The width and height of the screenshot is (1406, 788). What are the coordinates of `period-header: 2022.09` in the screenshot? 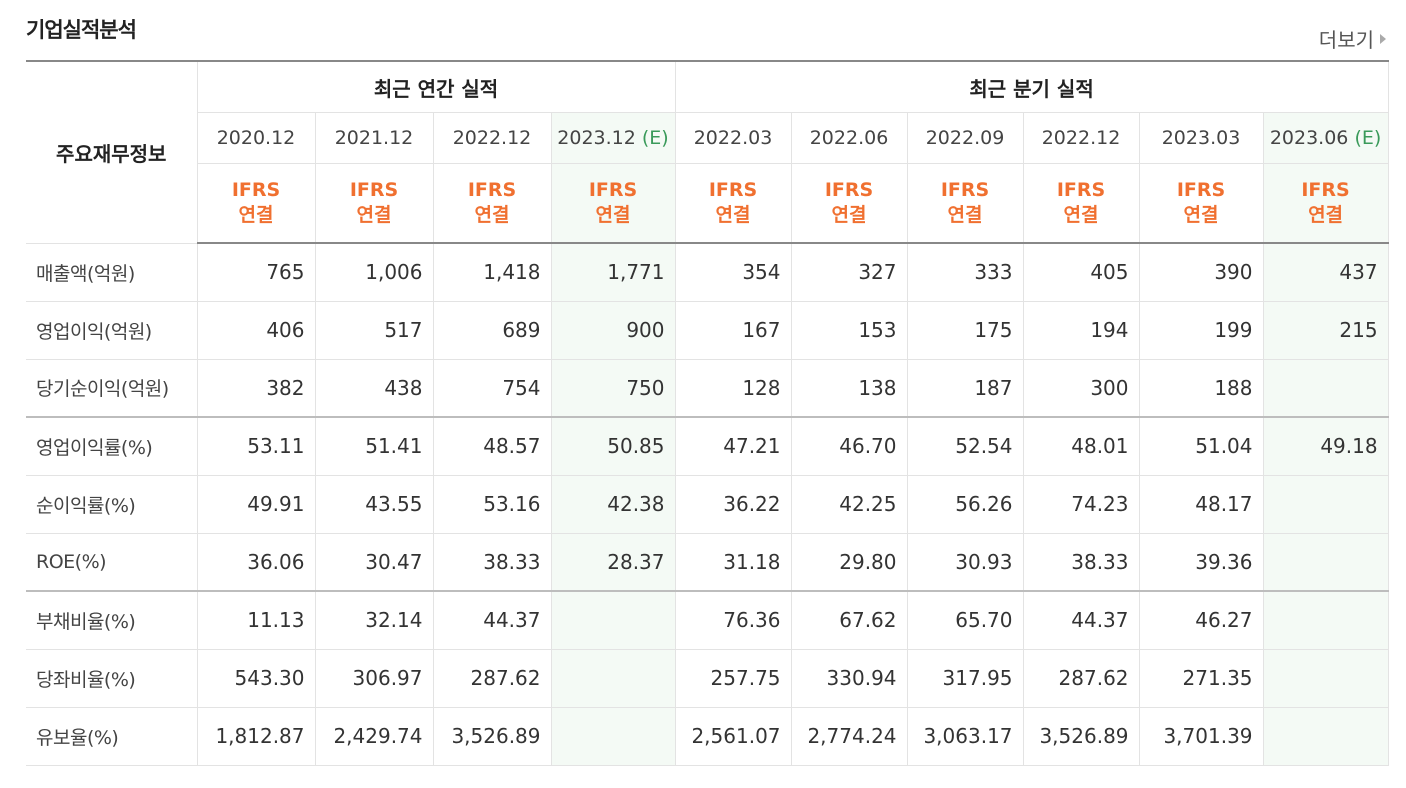 It's located at (965, 138).